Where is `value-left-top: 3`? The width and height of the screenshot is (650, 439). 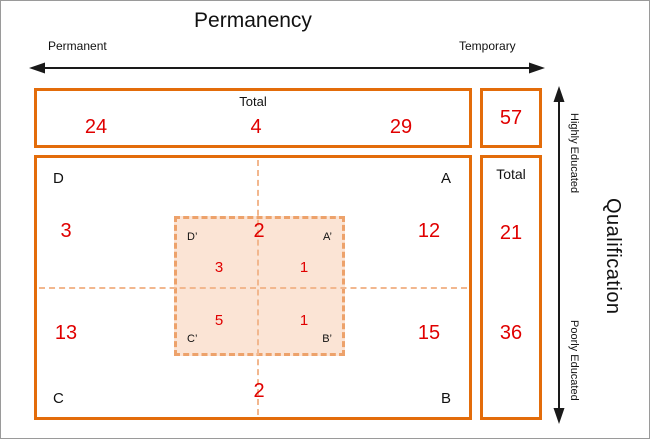 value-left-top: 3 is located at coordinates (66, 231).